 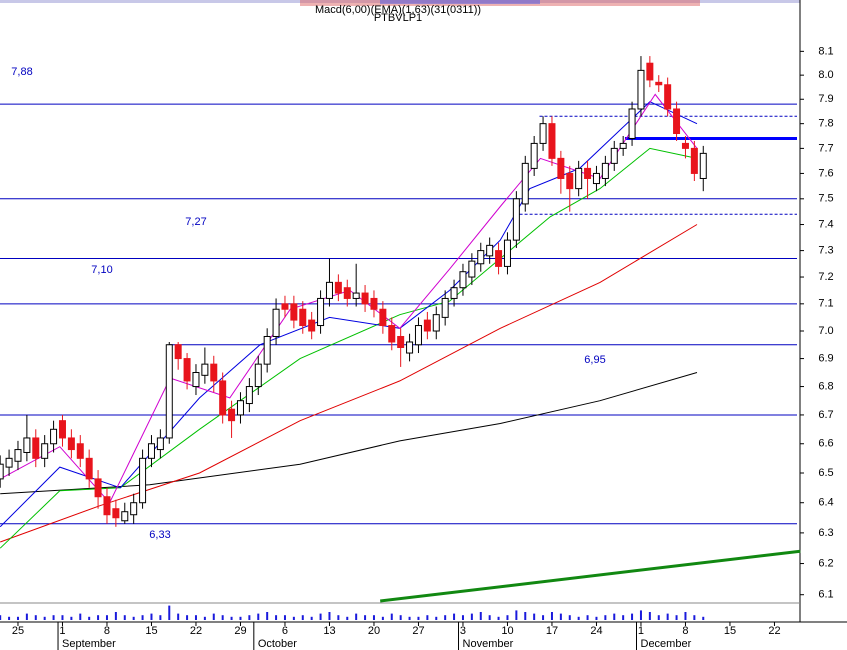 I want to click on trend-line, so click(x=590, y=576).